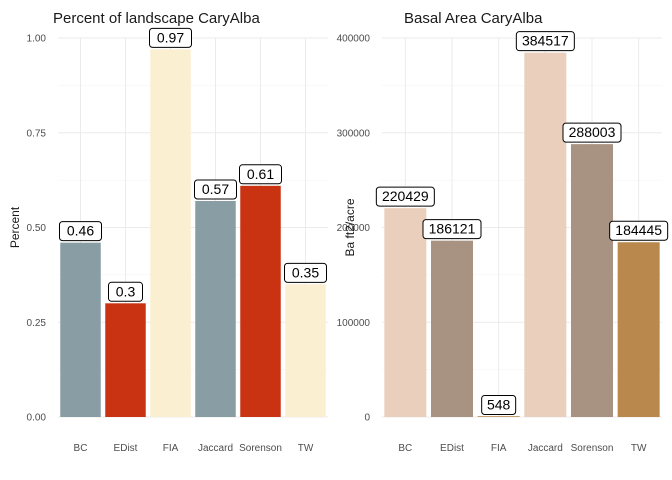  I want to click on data-label-text: 548, so click(499, 404).